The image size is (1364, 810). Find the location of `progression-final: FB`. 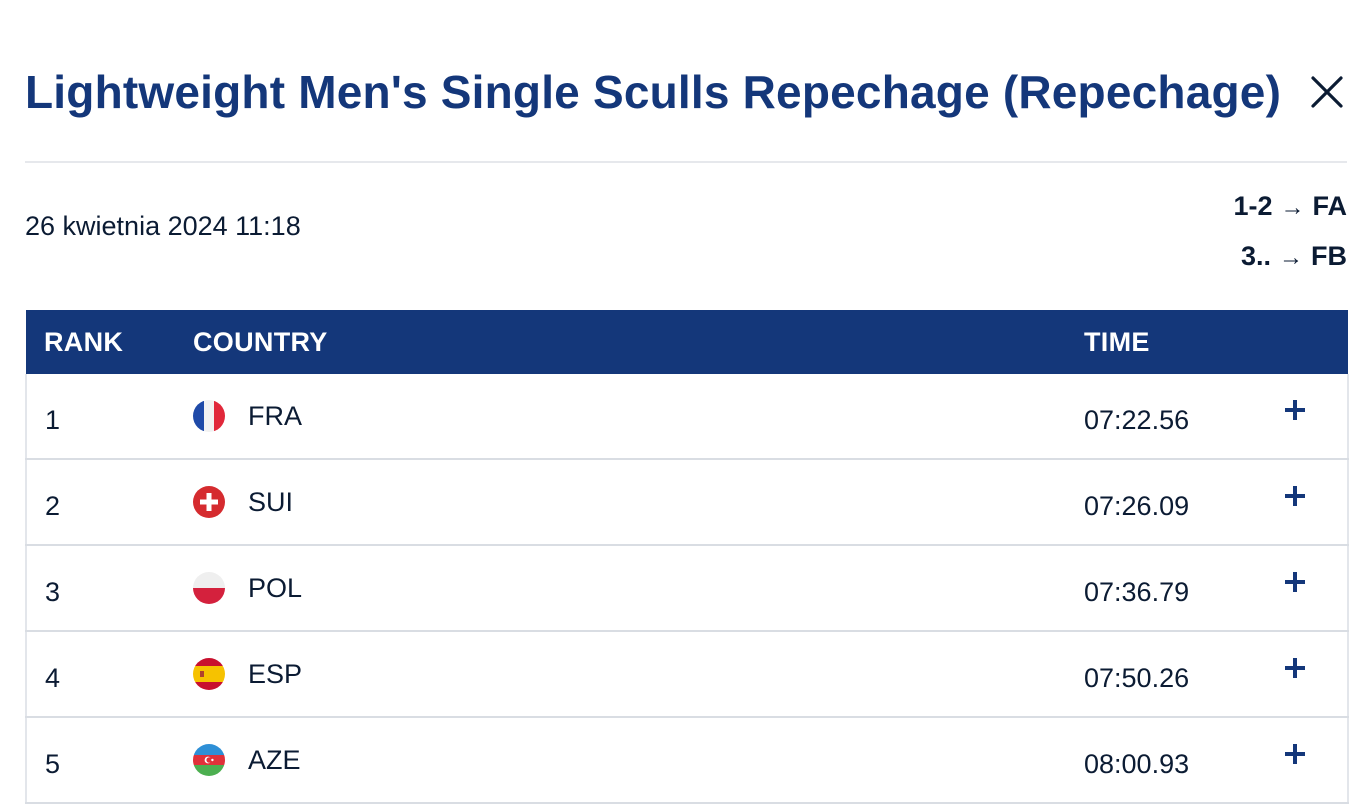

progression-final: FB is located at coordinates (1329, 256).